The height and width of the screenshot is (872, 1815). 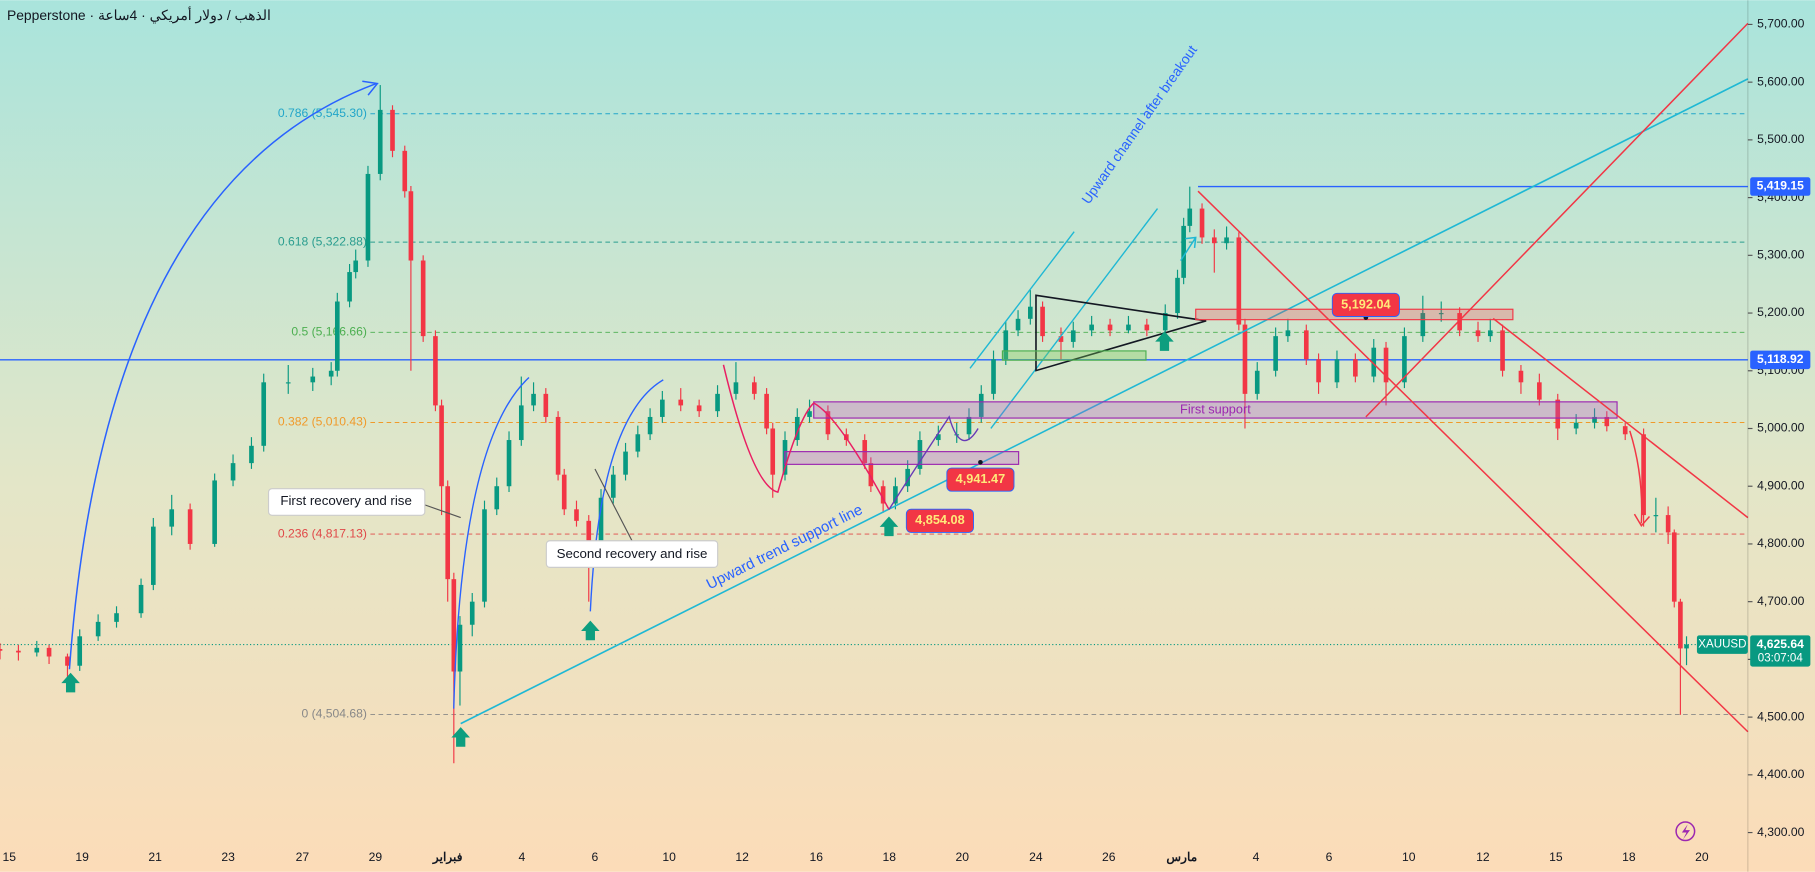 I want to click on axis-panel, so click(x=1781, y=436).